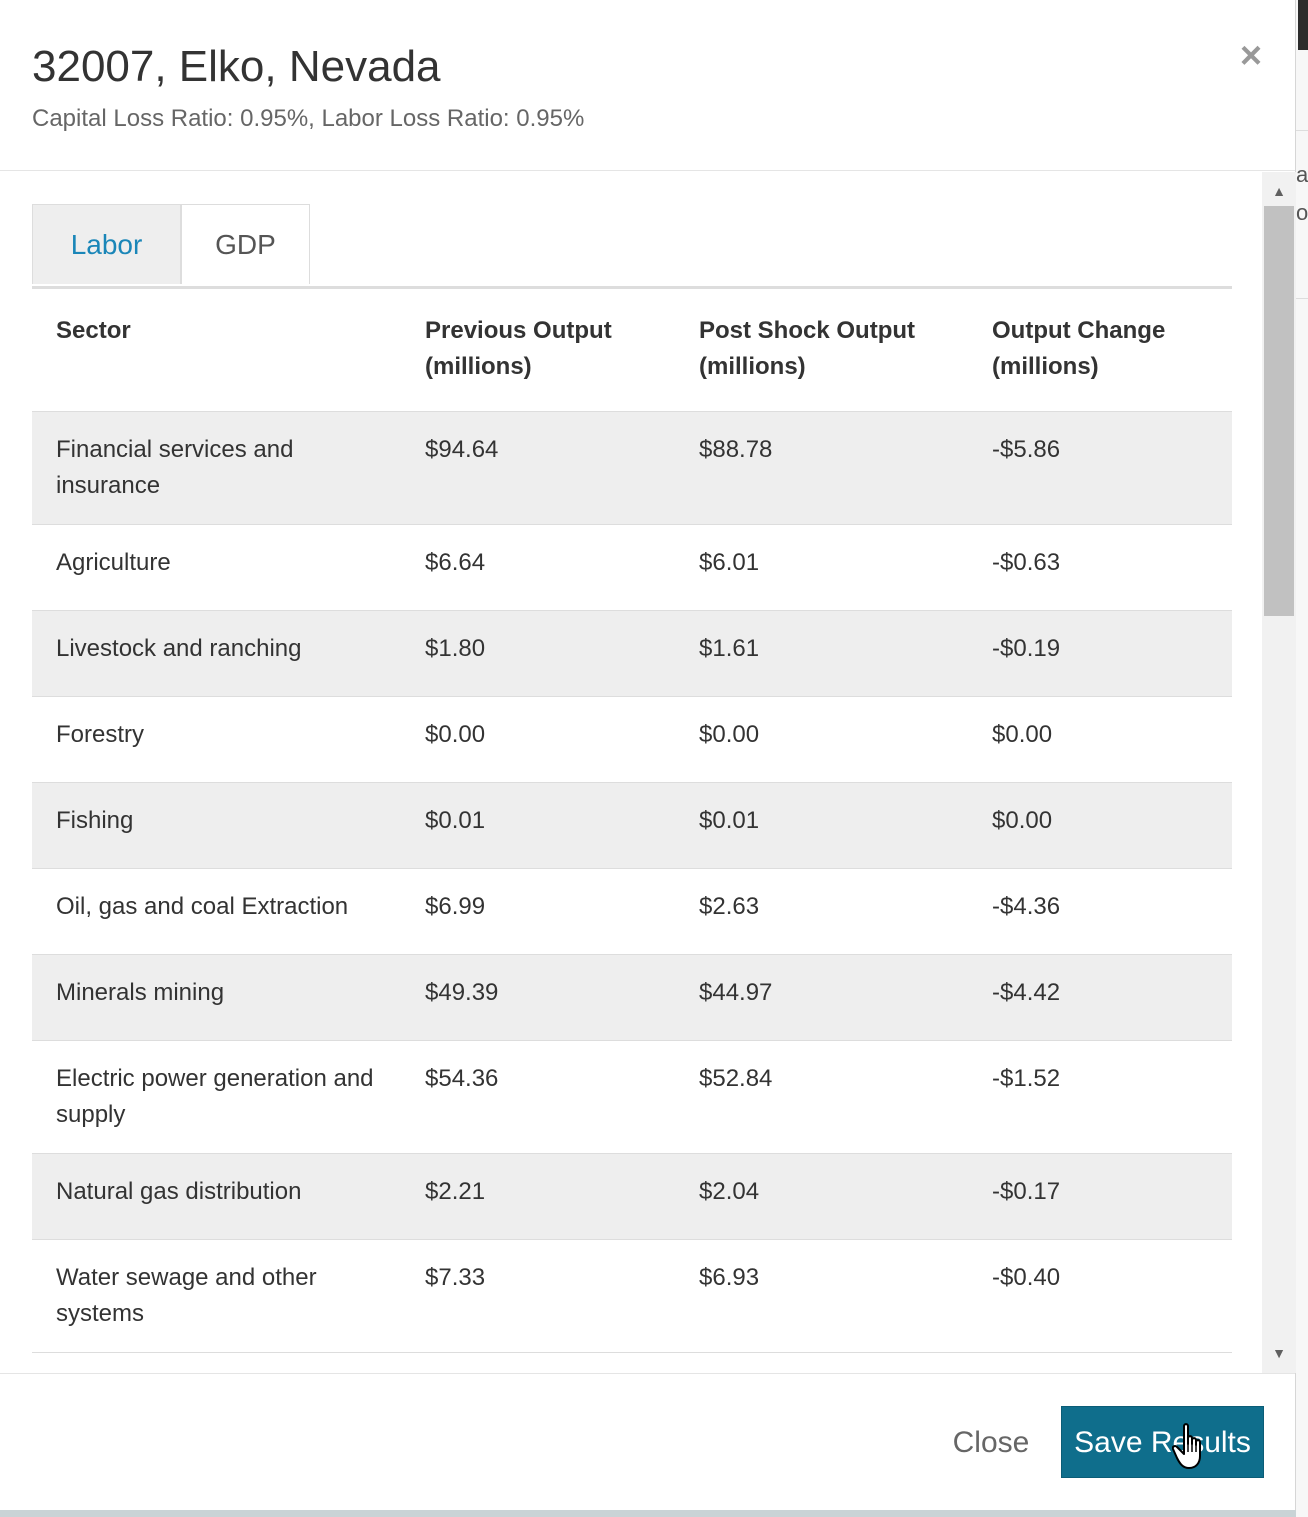 This screenshot has height=1517, width=1308. What do you see at coordinates (100, 734) in the screenshot?
I see `cell-sector: Forestry` at bounding box center [100, 734].